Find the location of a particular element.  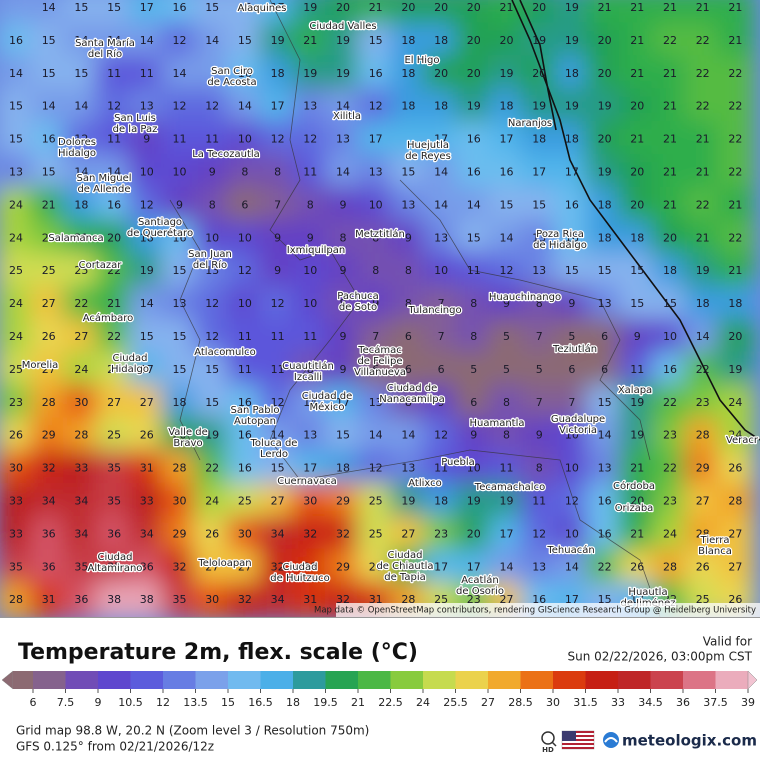

place-label: México is located at coordinates (327, 407).